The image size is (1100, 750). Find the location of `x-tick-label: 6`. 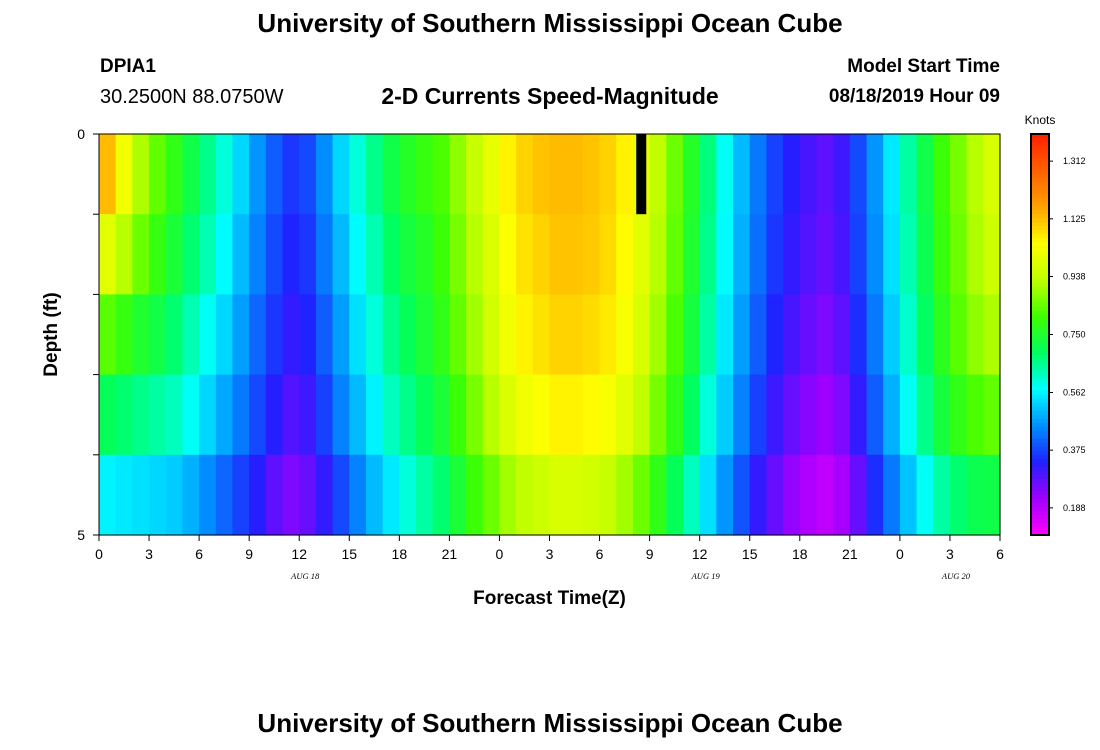

x-tick-label: 6 is located at coordinates (1000, 554).